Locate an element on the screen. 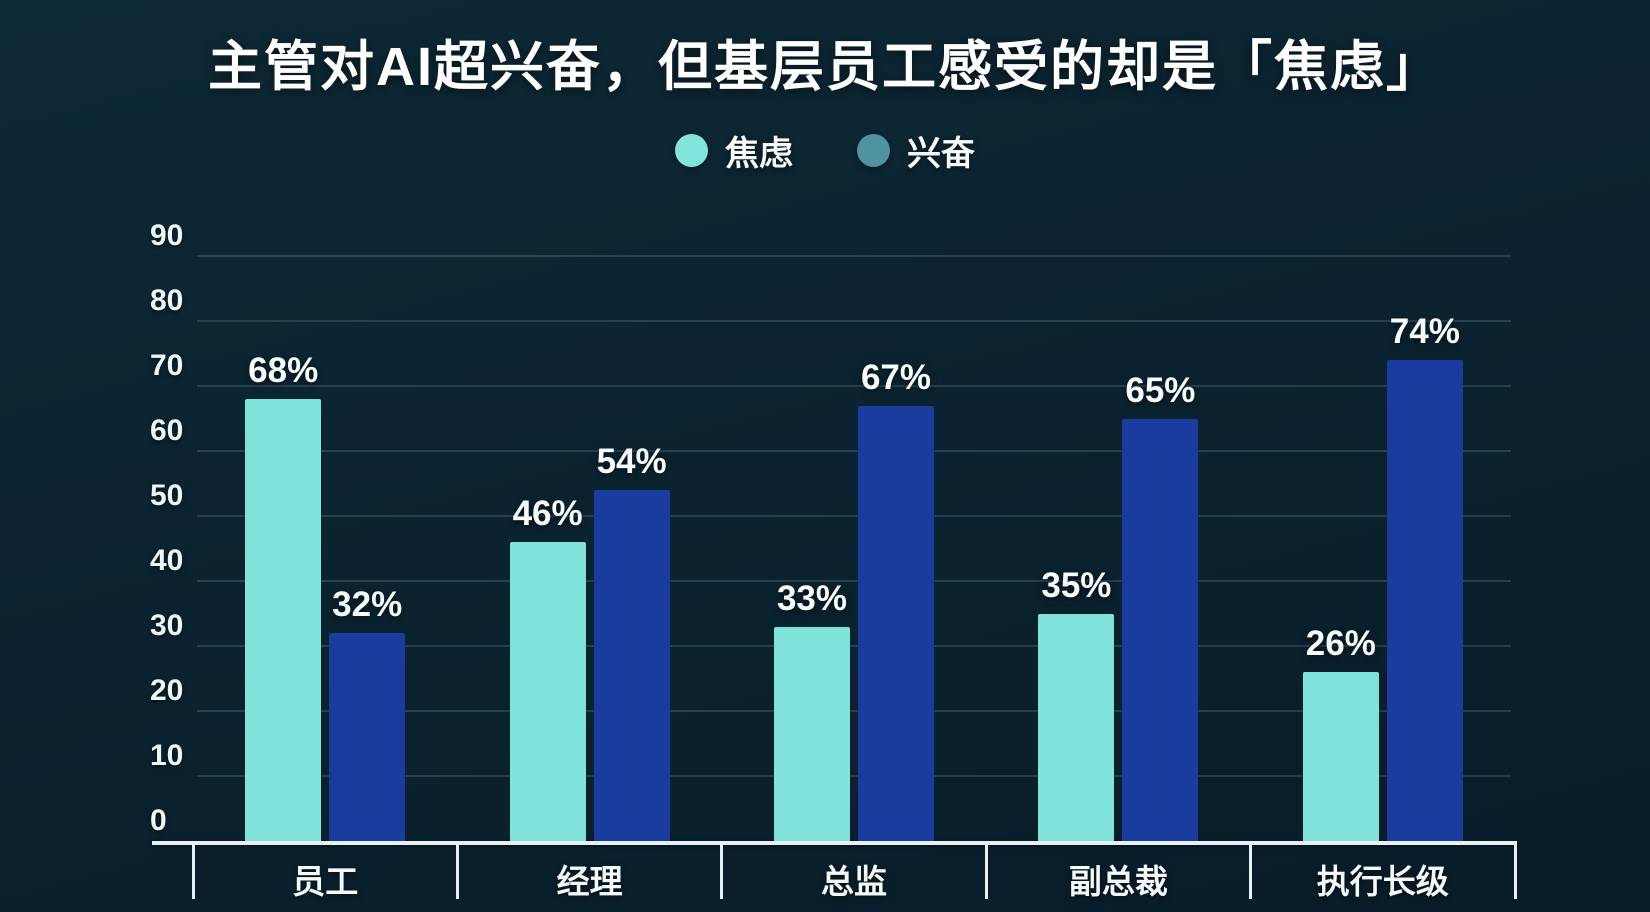 The image size is (1650, 912). chart-title: 主管对AI超兴奋，但基层员工感受的却是「焦虑」 is located at coordinates (825, 67).